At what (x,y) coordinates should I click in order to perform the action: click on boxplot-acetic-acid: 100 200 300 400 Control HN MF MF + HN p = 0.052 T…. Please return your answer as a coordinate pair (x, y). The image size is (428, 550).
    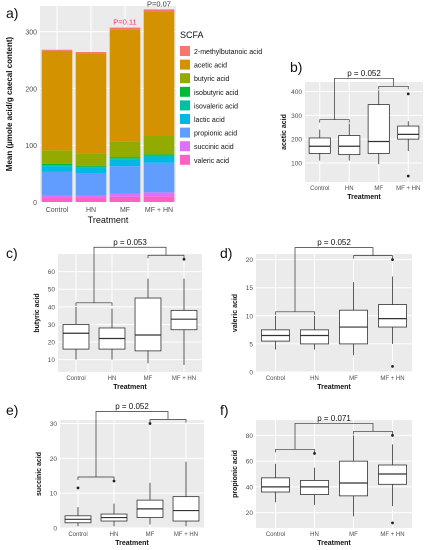
    Looking at the image, I should click on (352, 135).